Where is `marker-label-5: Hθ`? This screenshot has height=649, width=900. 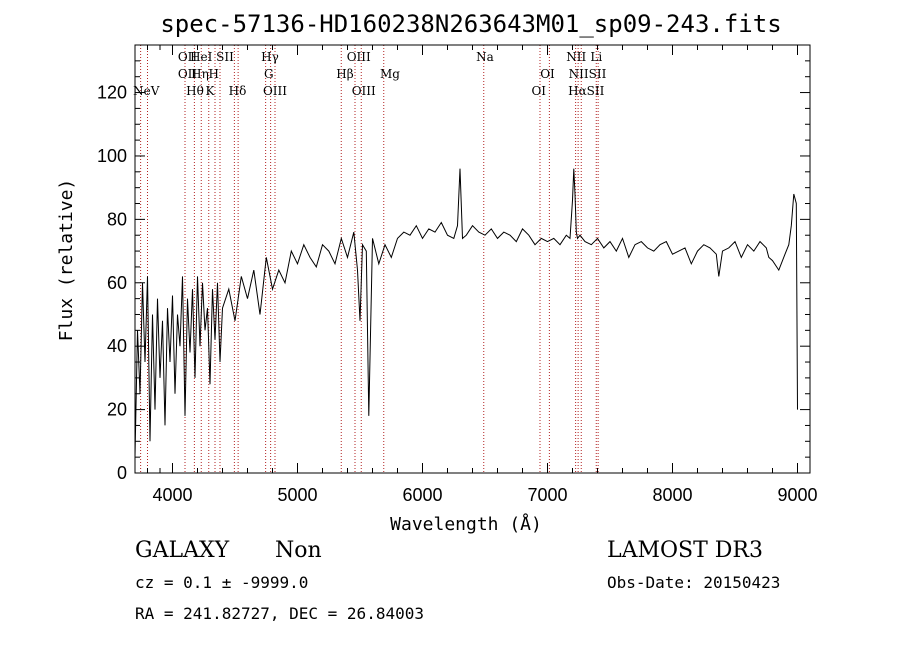
marker-label-5: Hθ is located at coordinates (195, 91).